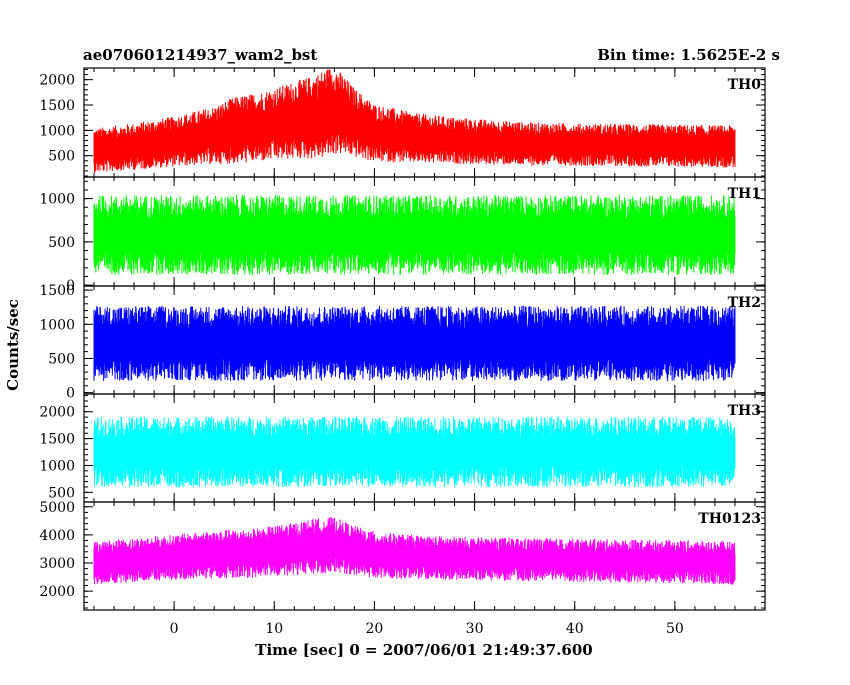 Image resolution: width=850 pixels, height=685 pixels. I want to click on x-axis-label: Time [sec] 0 = 2007/06/01 21:49:37.600, so click(423, 650).